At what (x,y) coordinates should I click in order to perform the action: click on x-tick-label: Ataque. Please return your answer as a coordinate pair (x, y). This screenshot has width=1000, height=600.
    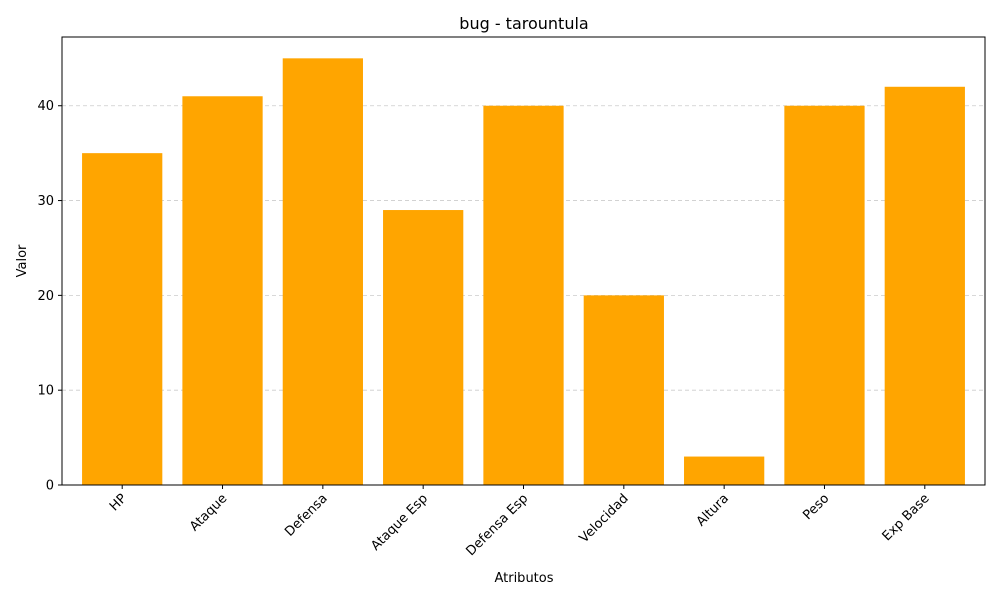
    Looking at the image, I should click on (208, 512).